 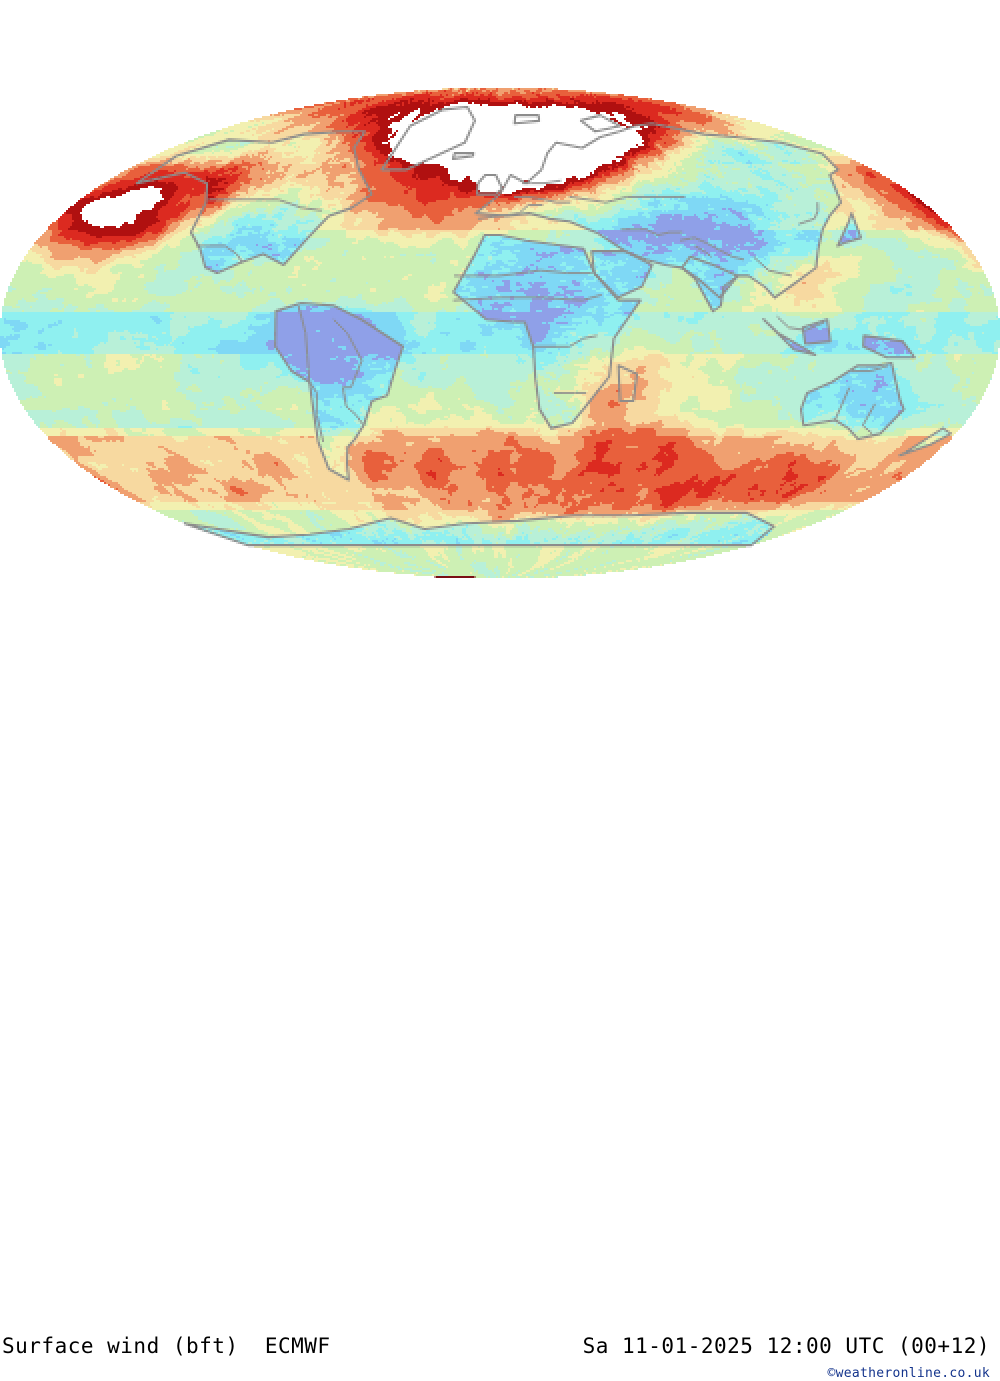 I want to click on page-title: Surface wind (bft) ECMWF, so click(x=166, y=1346).